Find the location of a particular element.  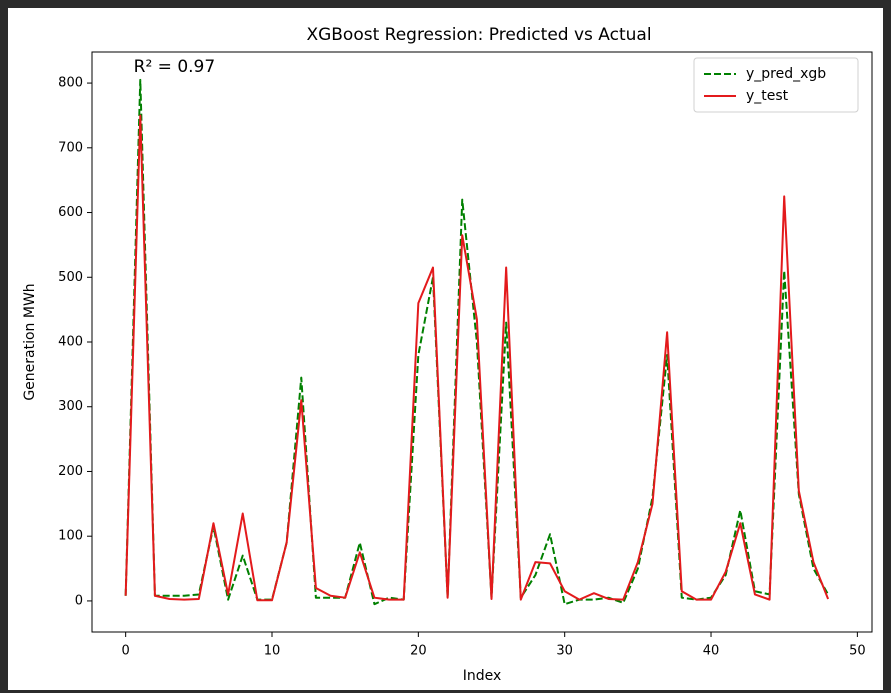

x-tick-label: 40 is located at coordinates (711, 651).